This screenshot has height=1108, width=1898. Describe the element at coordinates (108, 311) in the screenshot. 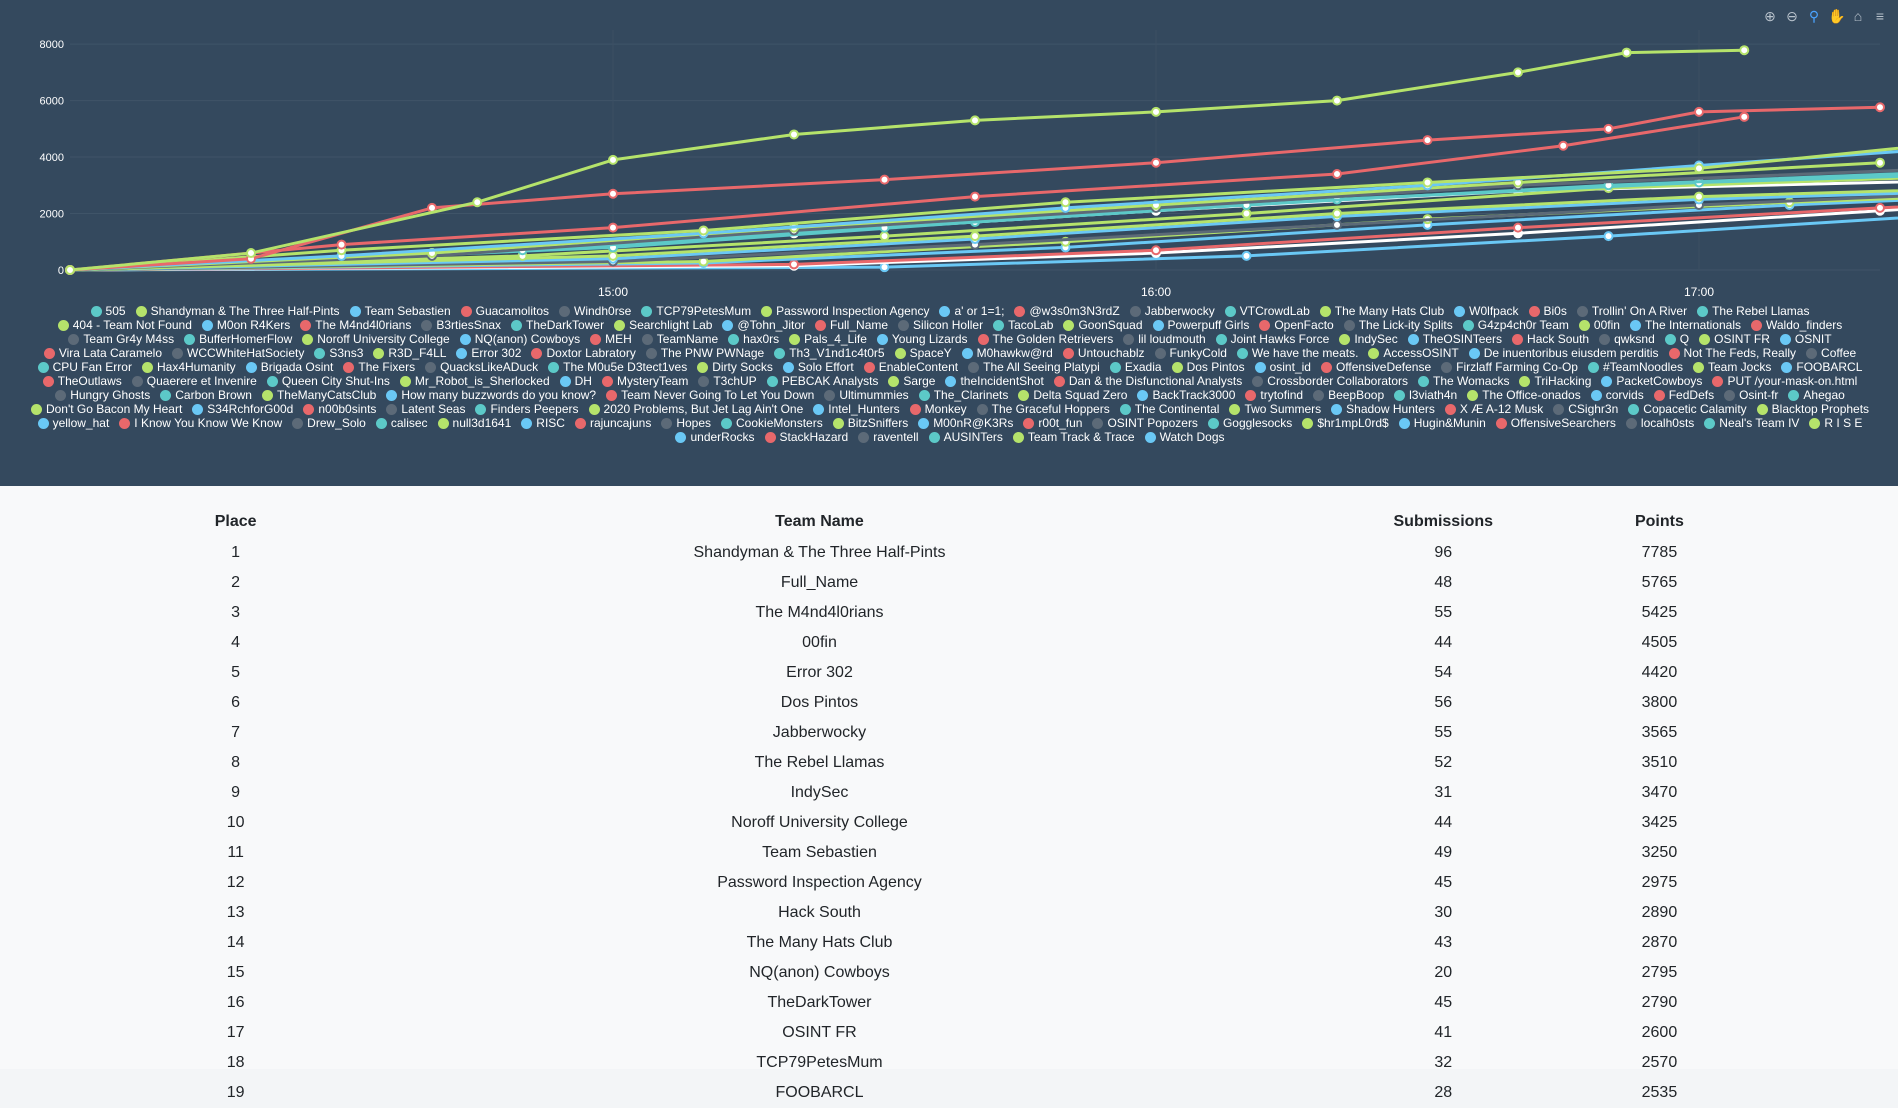

I see `legend-item: 505` at that location.